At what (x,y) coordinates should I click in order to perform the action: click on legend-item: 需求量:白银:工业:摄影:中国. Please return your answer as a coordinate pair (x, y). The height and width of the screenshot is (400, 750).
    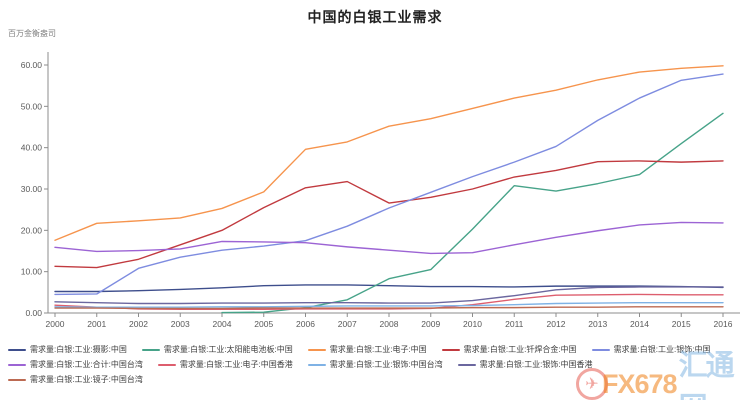
    Looking at the image, I should click on (67, 349).